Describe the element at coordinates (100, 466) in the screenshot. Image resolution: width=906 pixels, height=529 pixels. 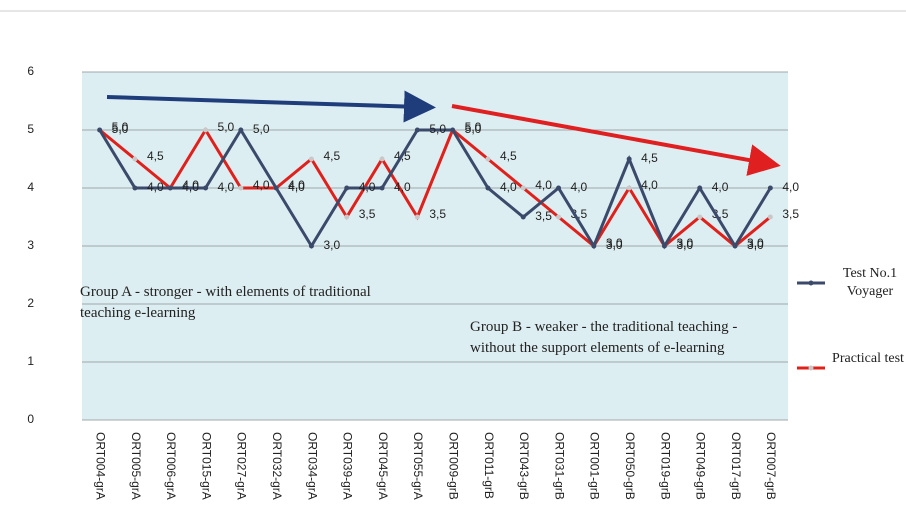
I see `x-tick-label: ORT004-grA` at that location.